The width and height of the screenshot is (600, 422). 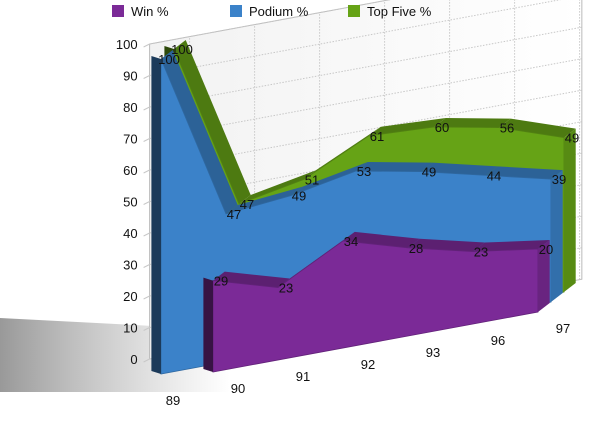 I want to click on data-label-win-97: 20, so click(x=546, y=249).